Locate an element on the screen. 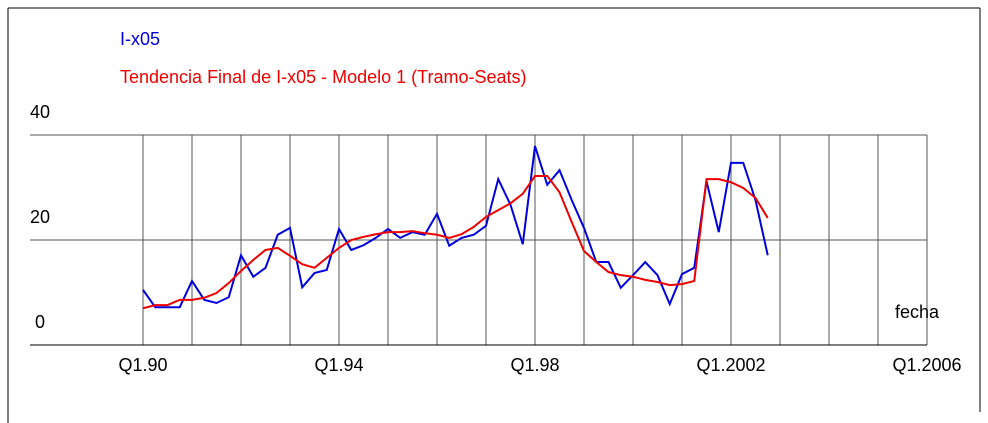  x-tick-label: Q1.94 is located at coordinates (338, 365).